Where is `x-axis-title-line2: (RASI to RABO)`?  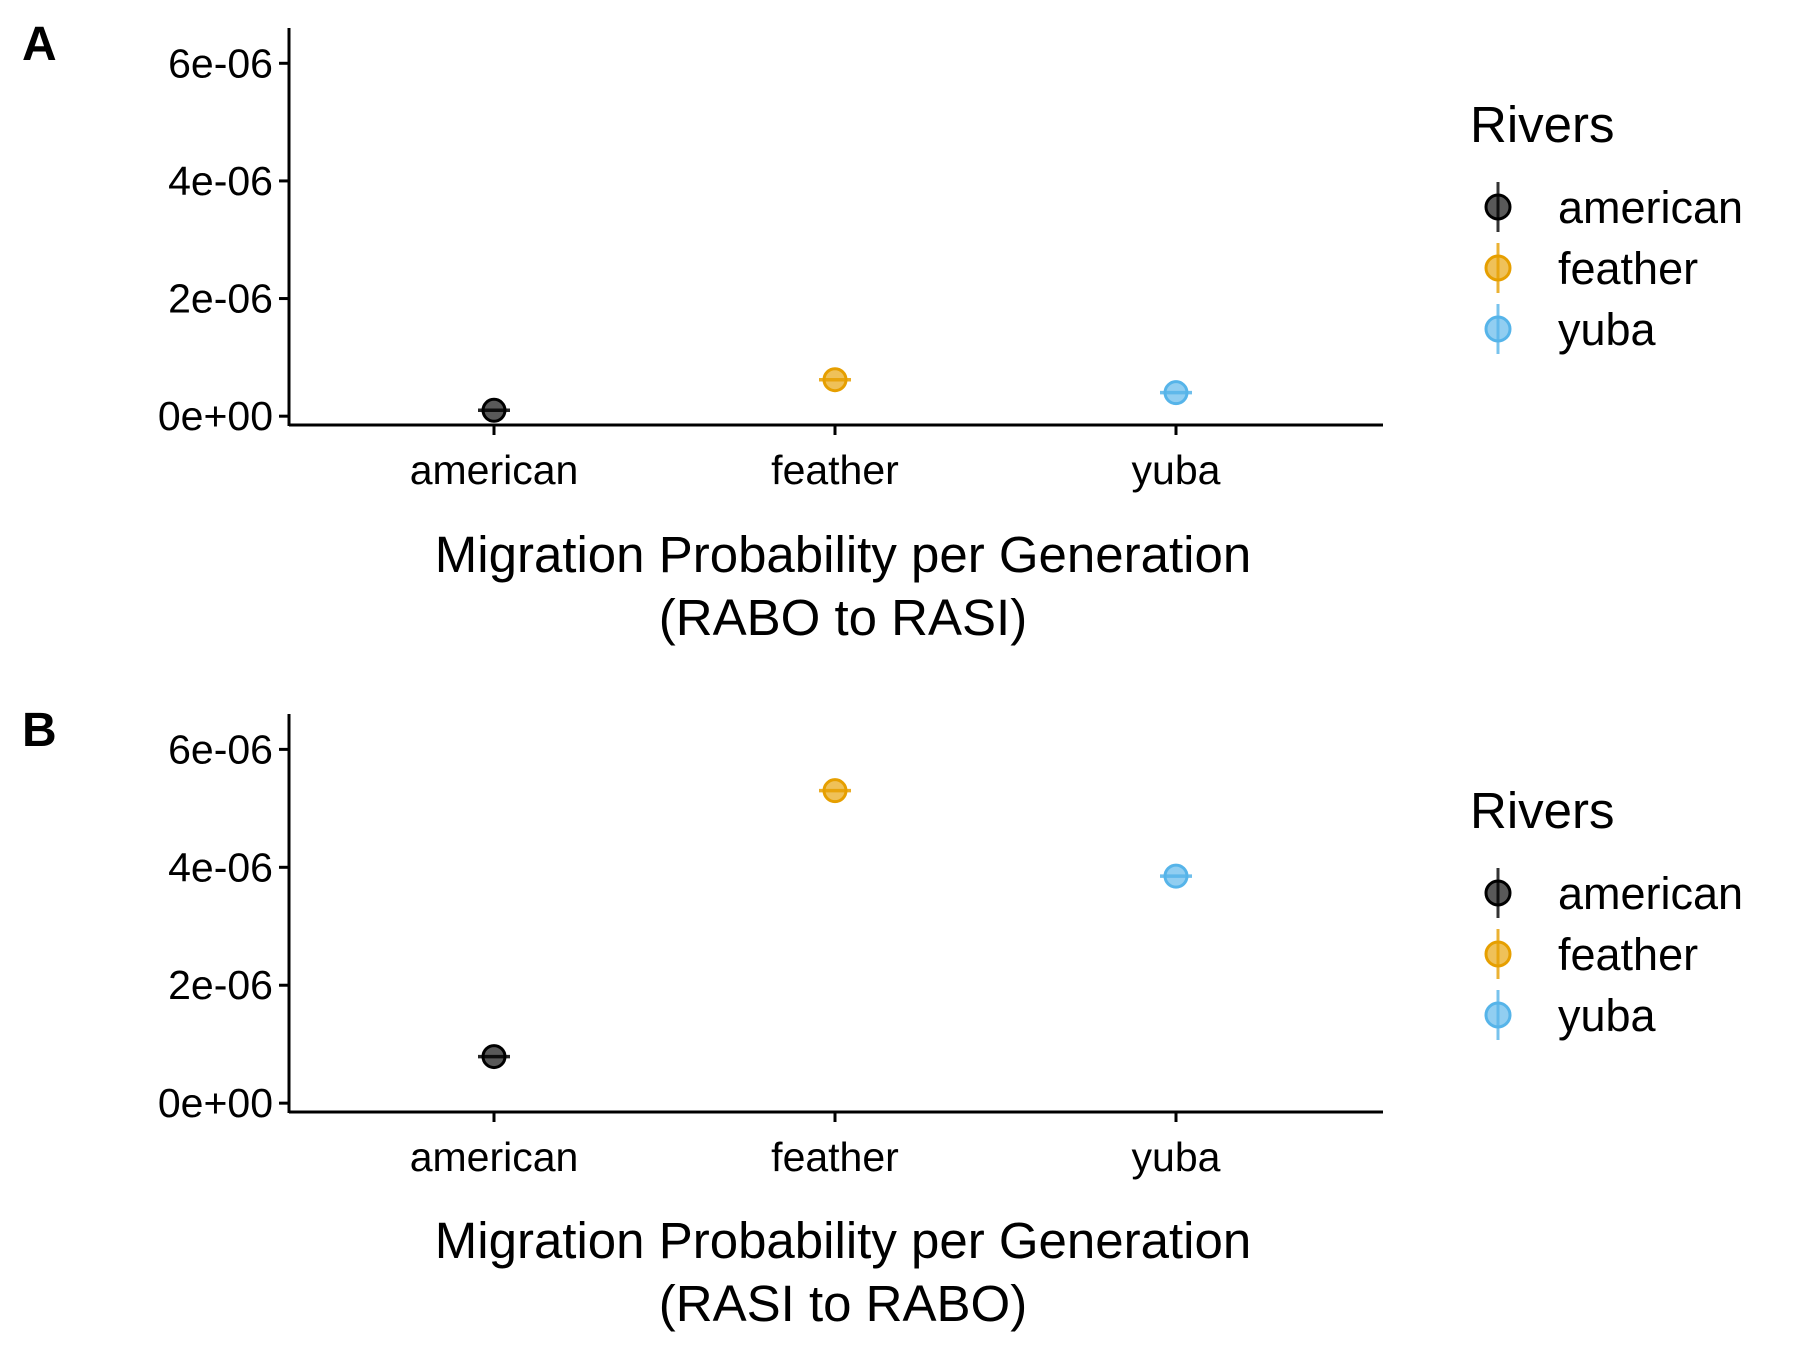
x-axis-title-line2: (RASI to RABO) is located at coordinates (843, 1303).